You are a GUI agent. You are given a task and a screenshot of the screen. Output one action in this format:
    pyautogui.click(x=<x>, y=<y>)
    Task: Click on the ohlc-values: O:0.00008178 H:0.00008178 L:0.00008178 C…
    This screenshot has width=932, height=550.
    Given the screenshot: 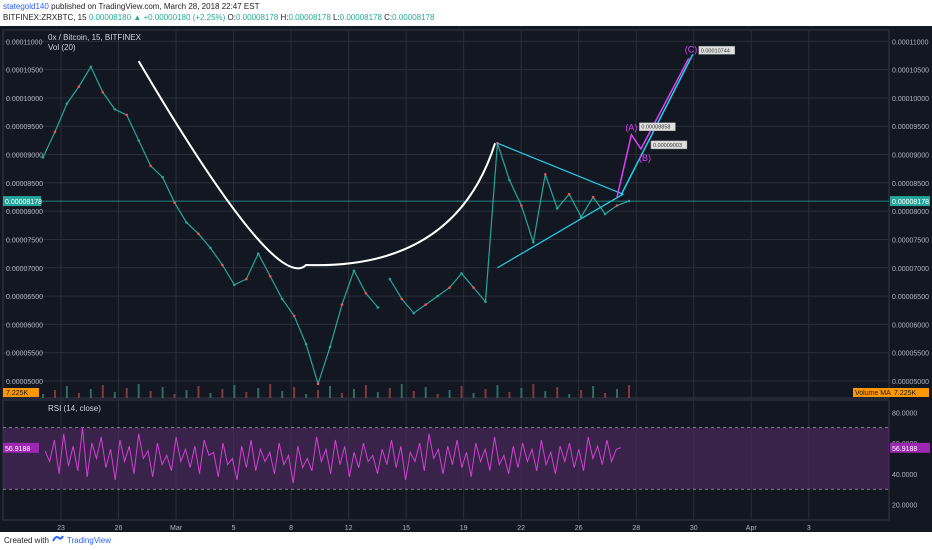 What is the action you would take?
    pyautogui.click(x=331, y=17)
    